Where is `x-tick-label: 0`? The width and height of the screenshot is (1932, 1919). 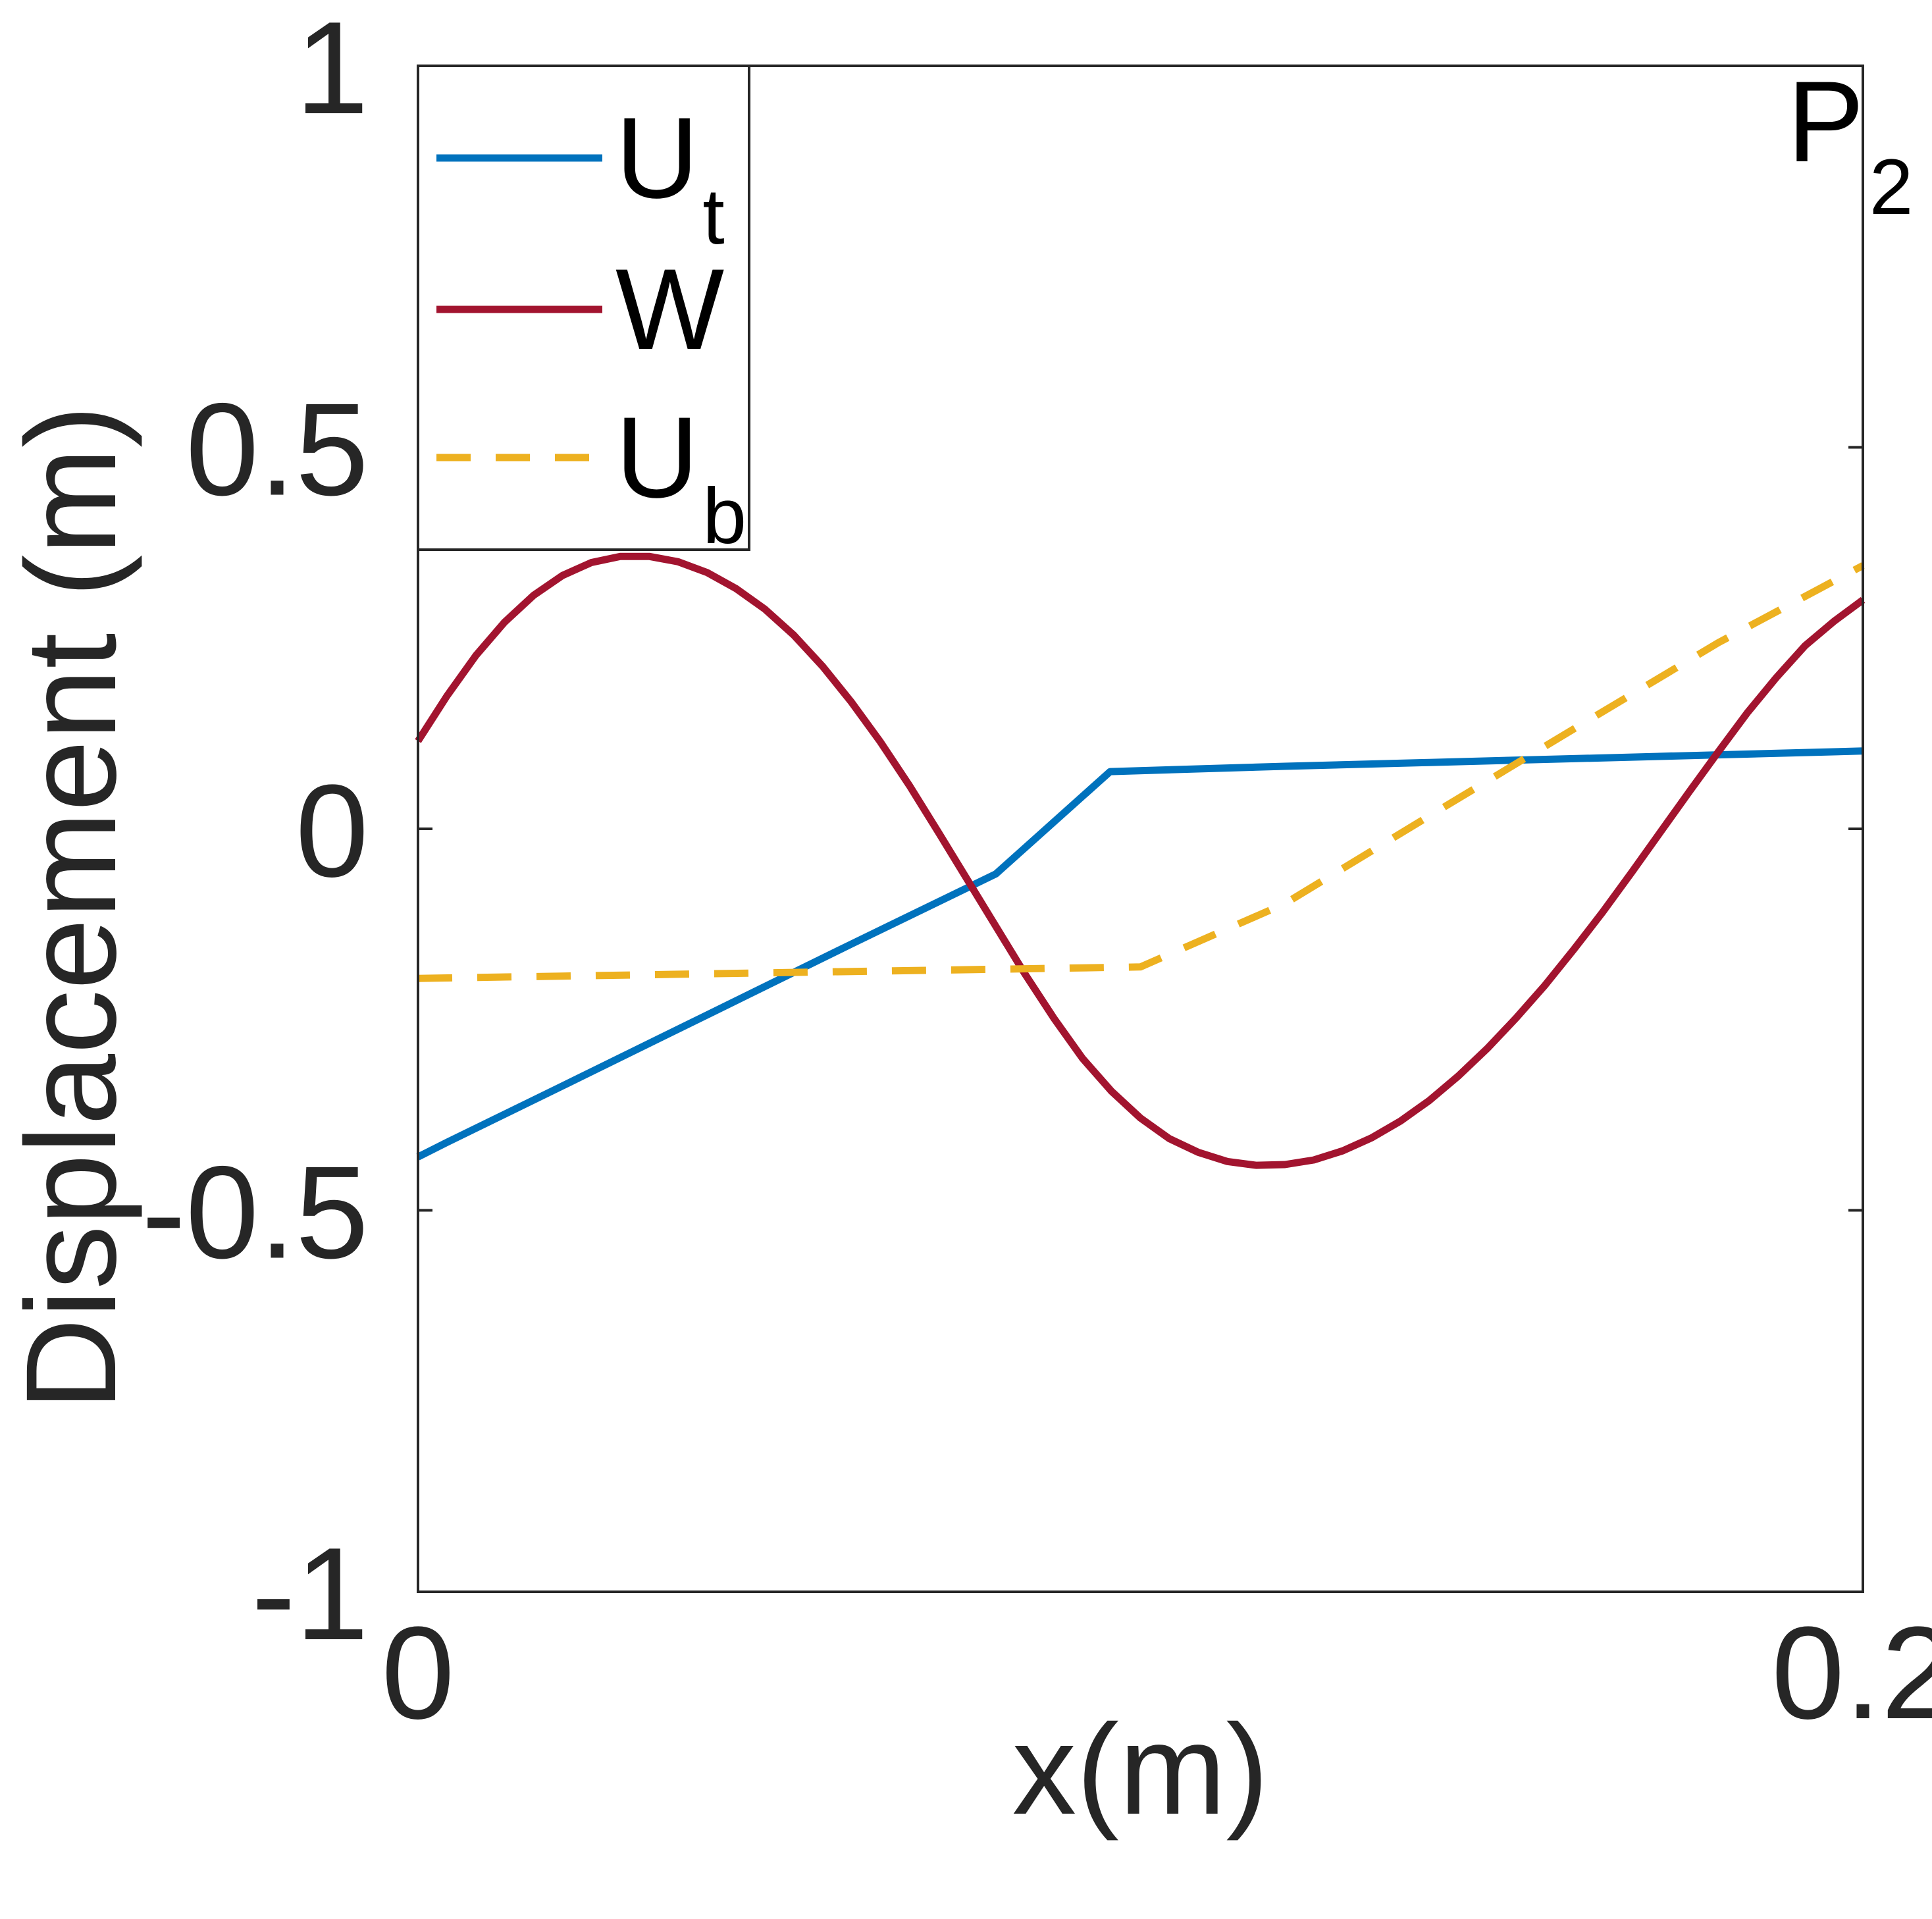
x-tick-label: 0 is located at coordinates (417, 1673).